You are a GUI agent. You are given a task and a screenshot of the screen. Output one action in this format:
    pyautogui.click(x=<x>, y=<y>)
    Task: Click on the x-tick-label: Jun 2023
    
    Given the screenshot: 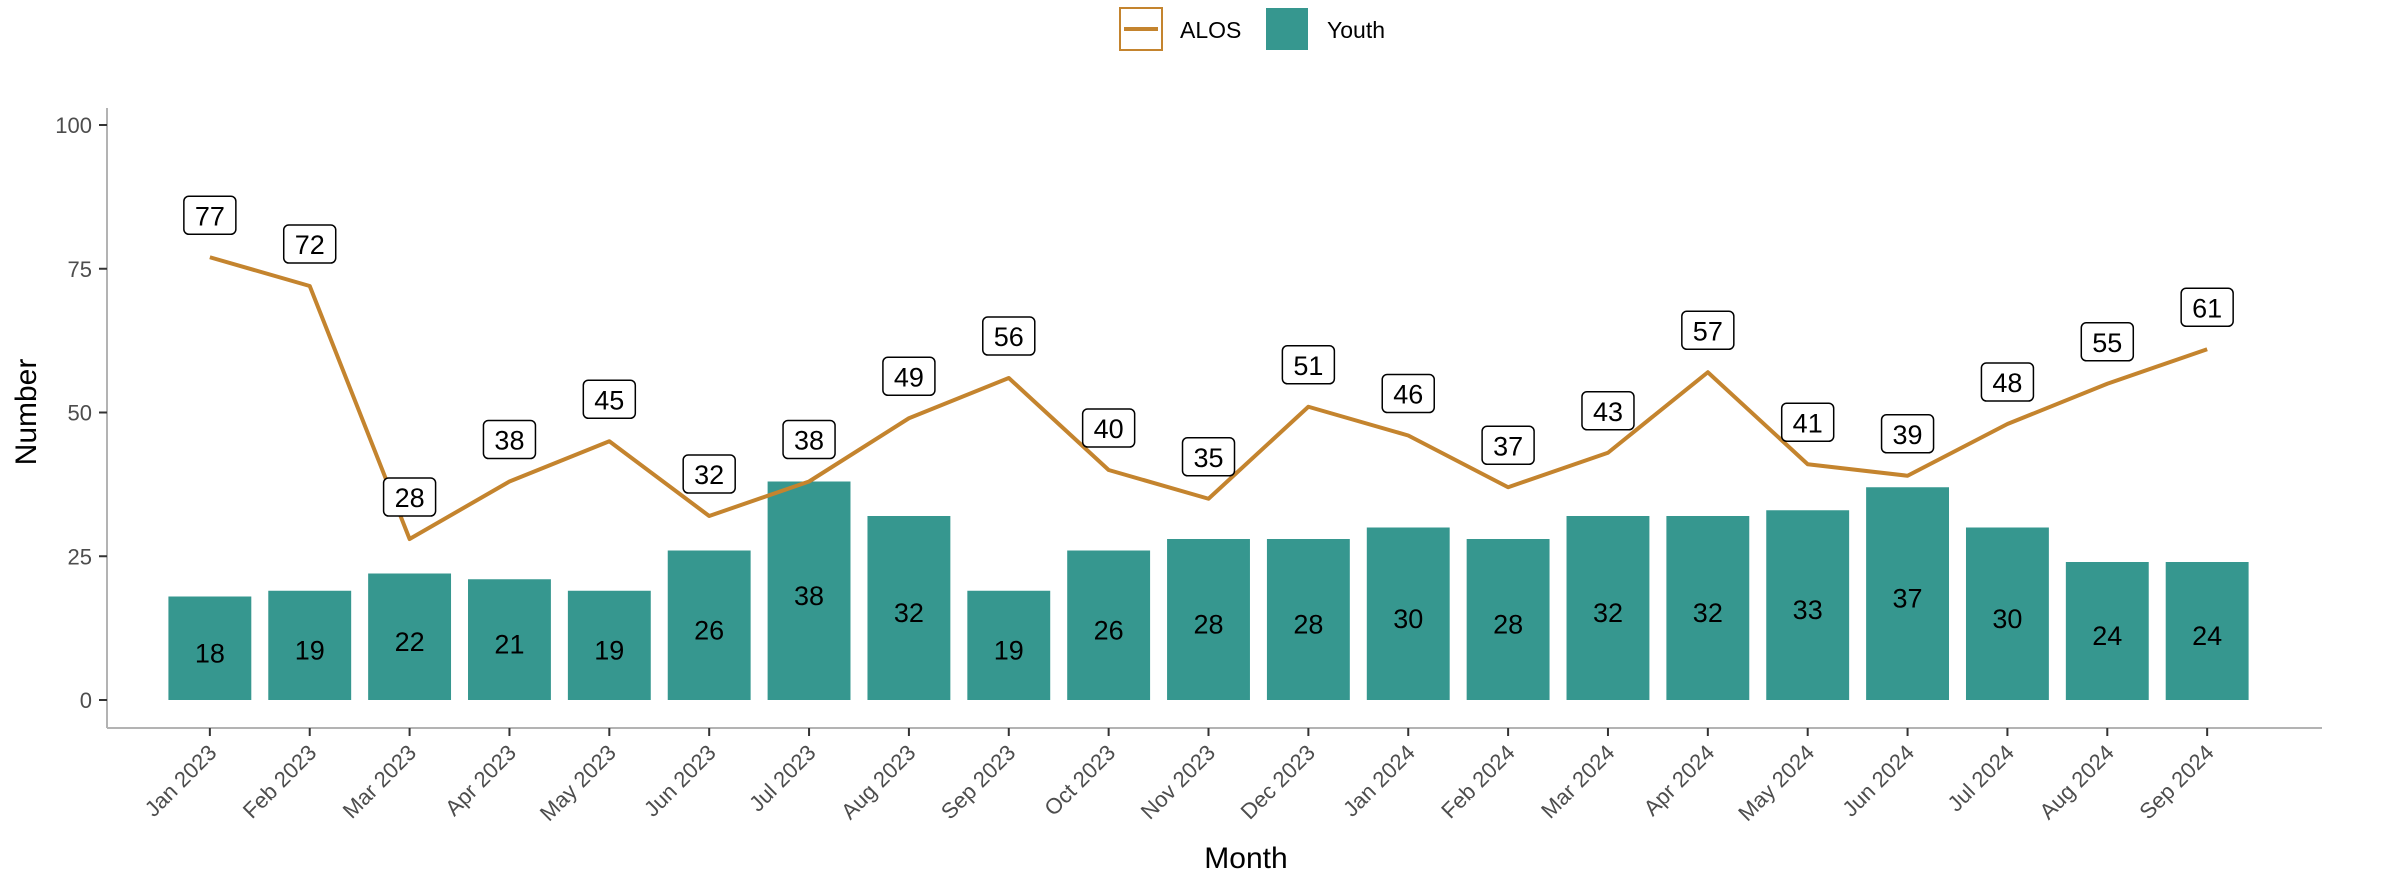 What is the action you would take?
    pyautogui.click(x=680, y=781)
    